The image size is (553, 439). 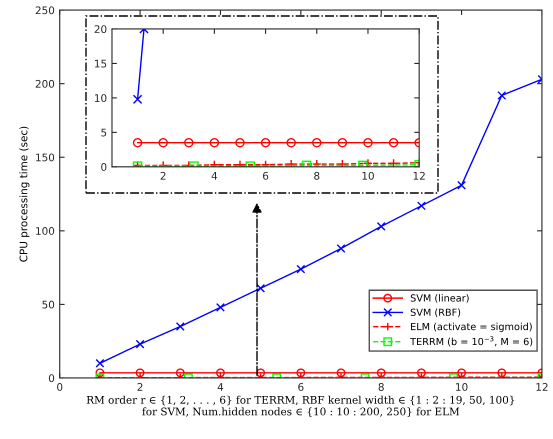 I want to click on legend-label: SVM (linear), so click(x=439, y=298).